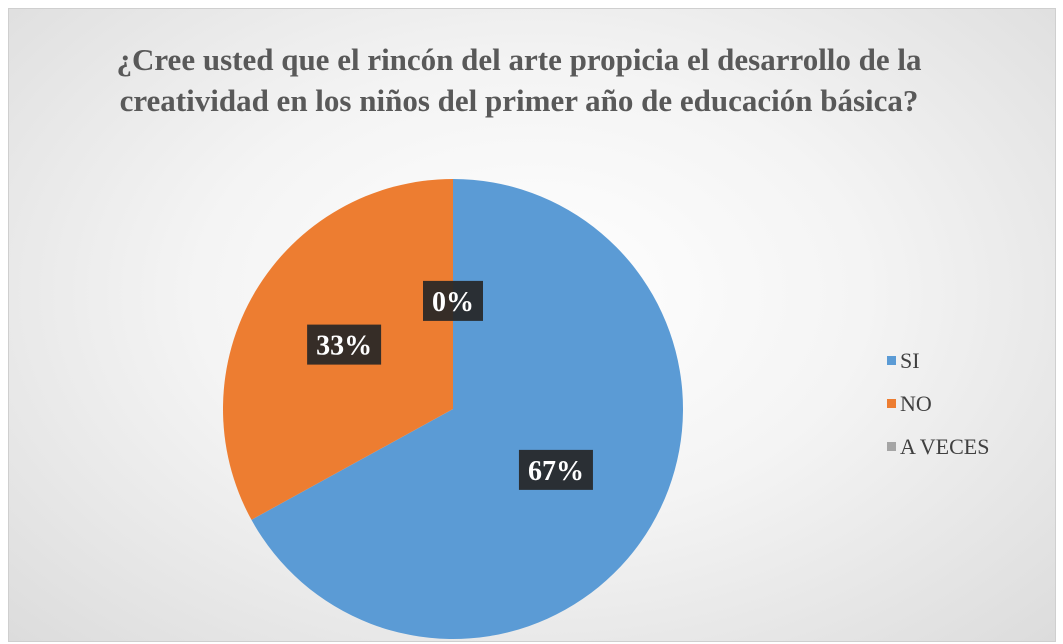  I want to click on legend: SI NO A VECES, so click(971, 403).